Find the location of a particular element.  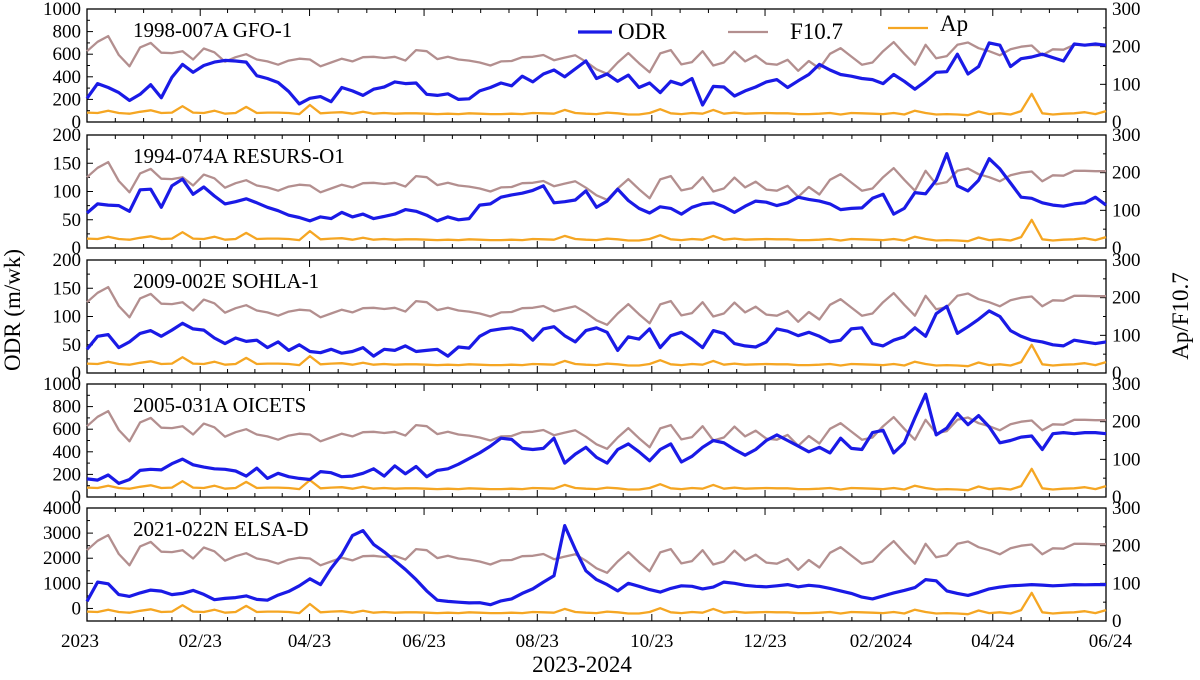

x-tick-label: 02/23 is located at coordinates (200, 641).